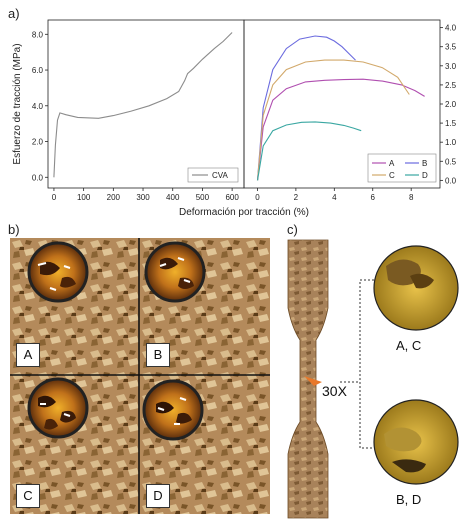 This screenshot has width=476, height=525. I want to click on legend-label-a: A, so click(392, 163).